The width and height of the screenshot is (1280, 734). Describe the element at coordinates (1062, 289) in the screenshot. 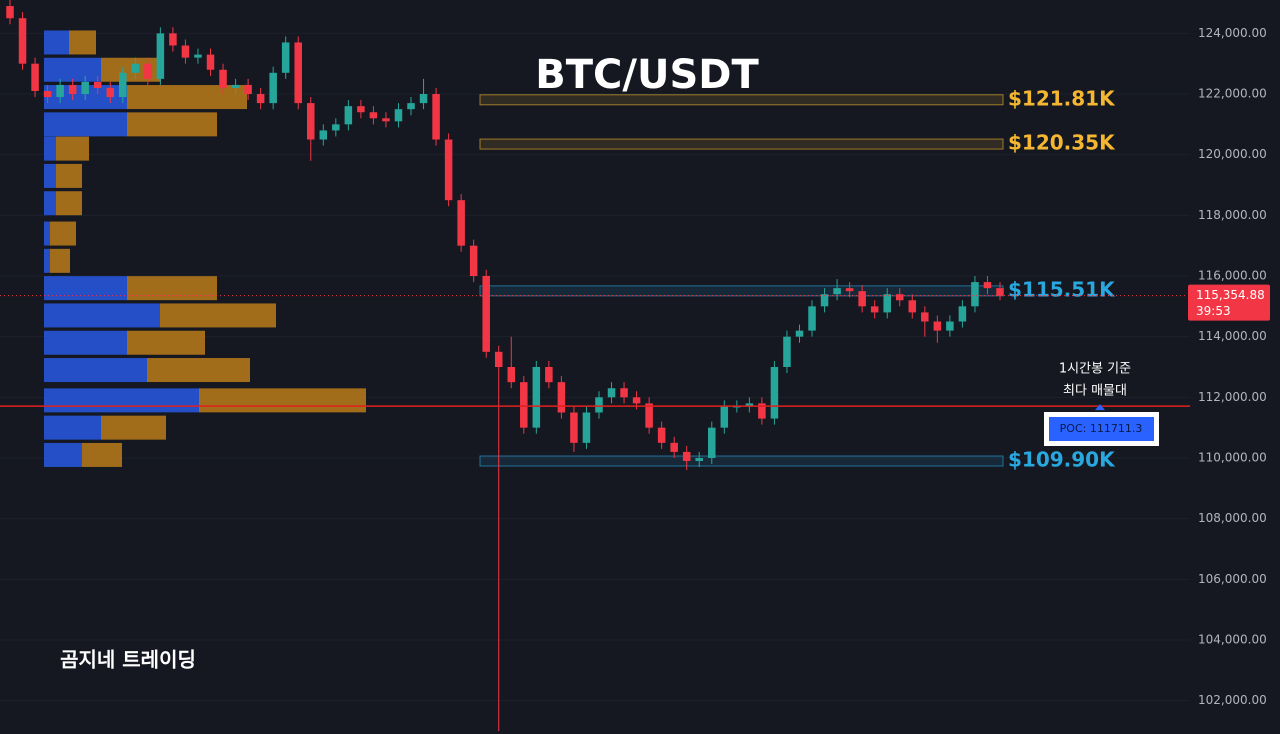

I see `level-label: $115.51K` at that location.